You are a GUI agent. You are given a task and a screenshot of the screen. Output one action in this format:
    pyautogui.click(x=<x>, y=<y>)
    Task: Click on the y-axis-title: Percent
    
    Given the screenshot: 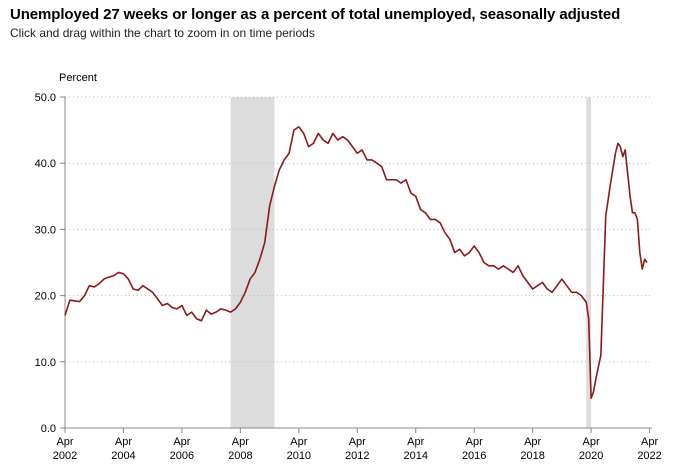 What is the action you would take?
    pyautogui.click(x=78, y=78)
    